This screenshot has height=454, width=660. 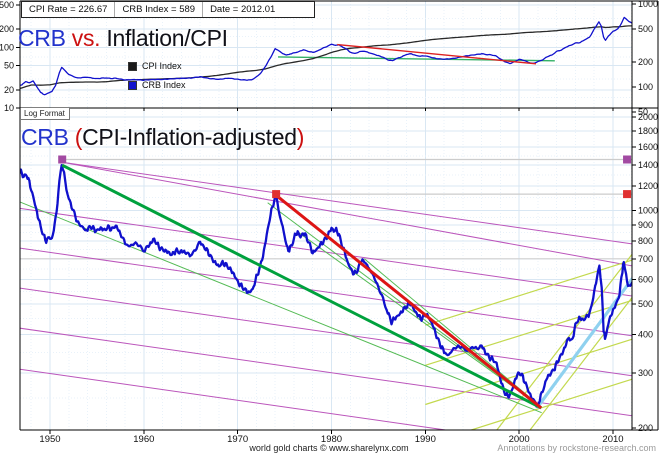 I want to click on red-right-marker, so click(x=627, y=194).